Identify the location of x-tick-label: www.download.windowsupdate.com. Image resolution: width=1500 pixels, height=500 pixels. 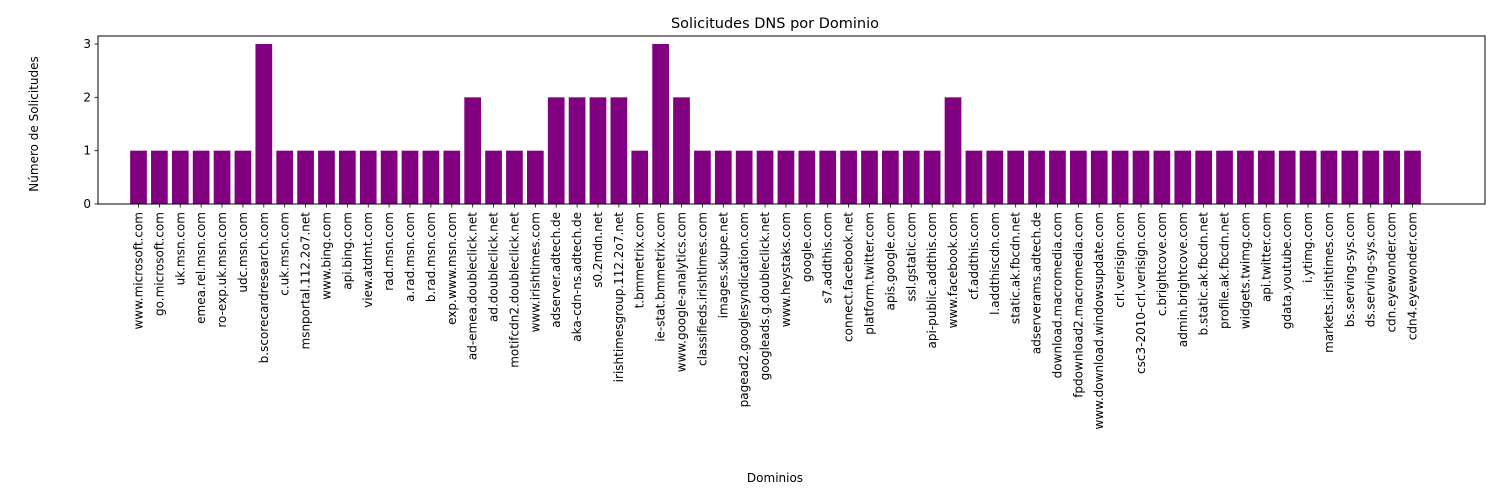
(1099, 321).